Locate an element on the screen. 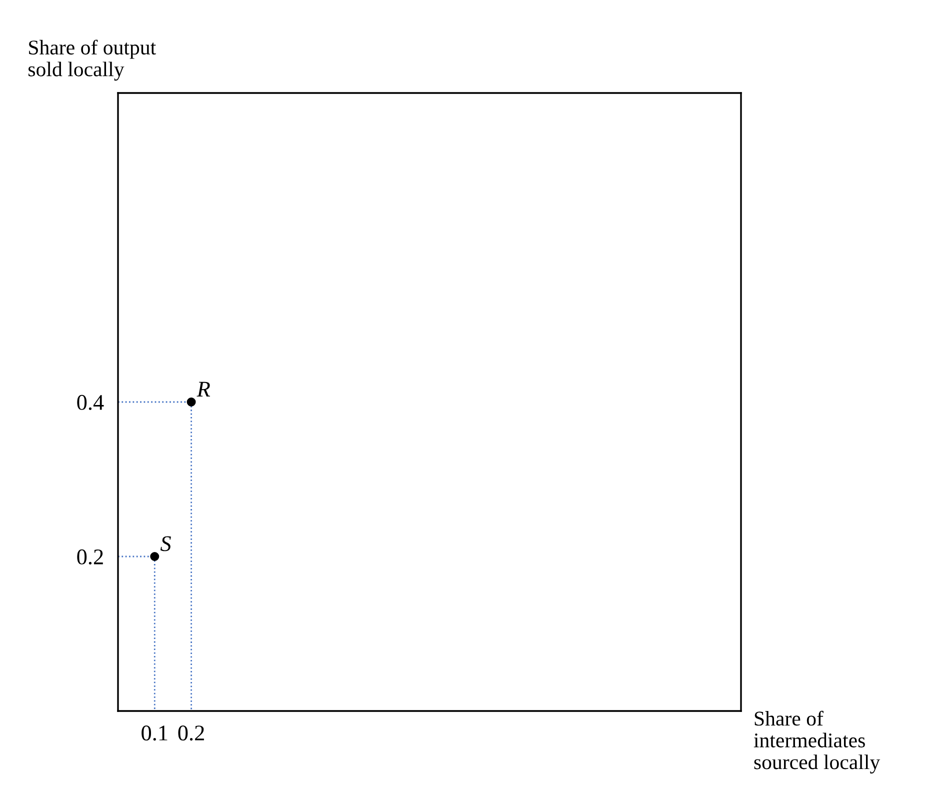  x-tick-label: 0.1 is located at coordinates (155, 733).